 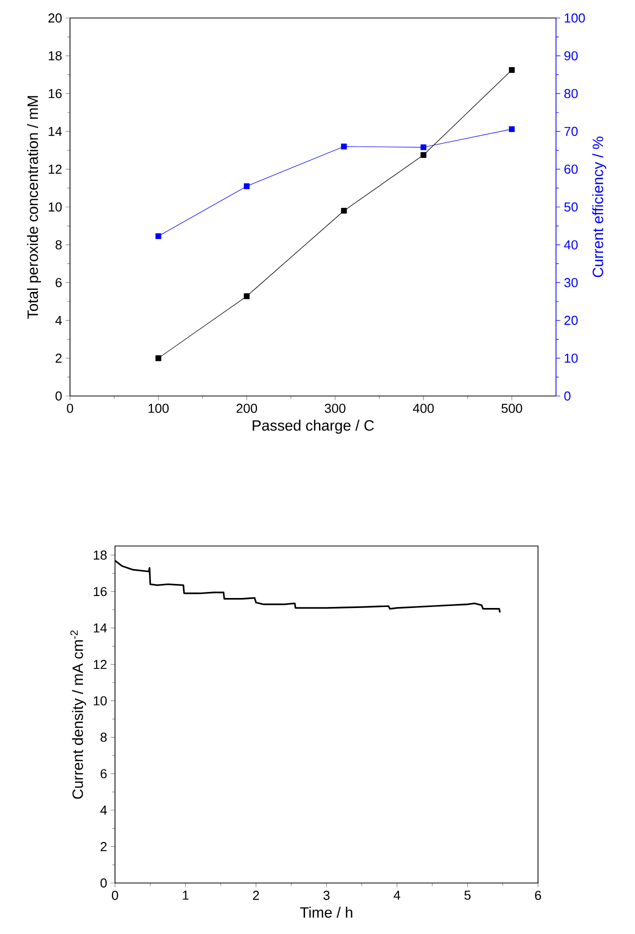 What do you see at coordinates (574, 18) in the screenshot?
I see `y2-tick-label: 100` at bounding box center [574, 18].